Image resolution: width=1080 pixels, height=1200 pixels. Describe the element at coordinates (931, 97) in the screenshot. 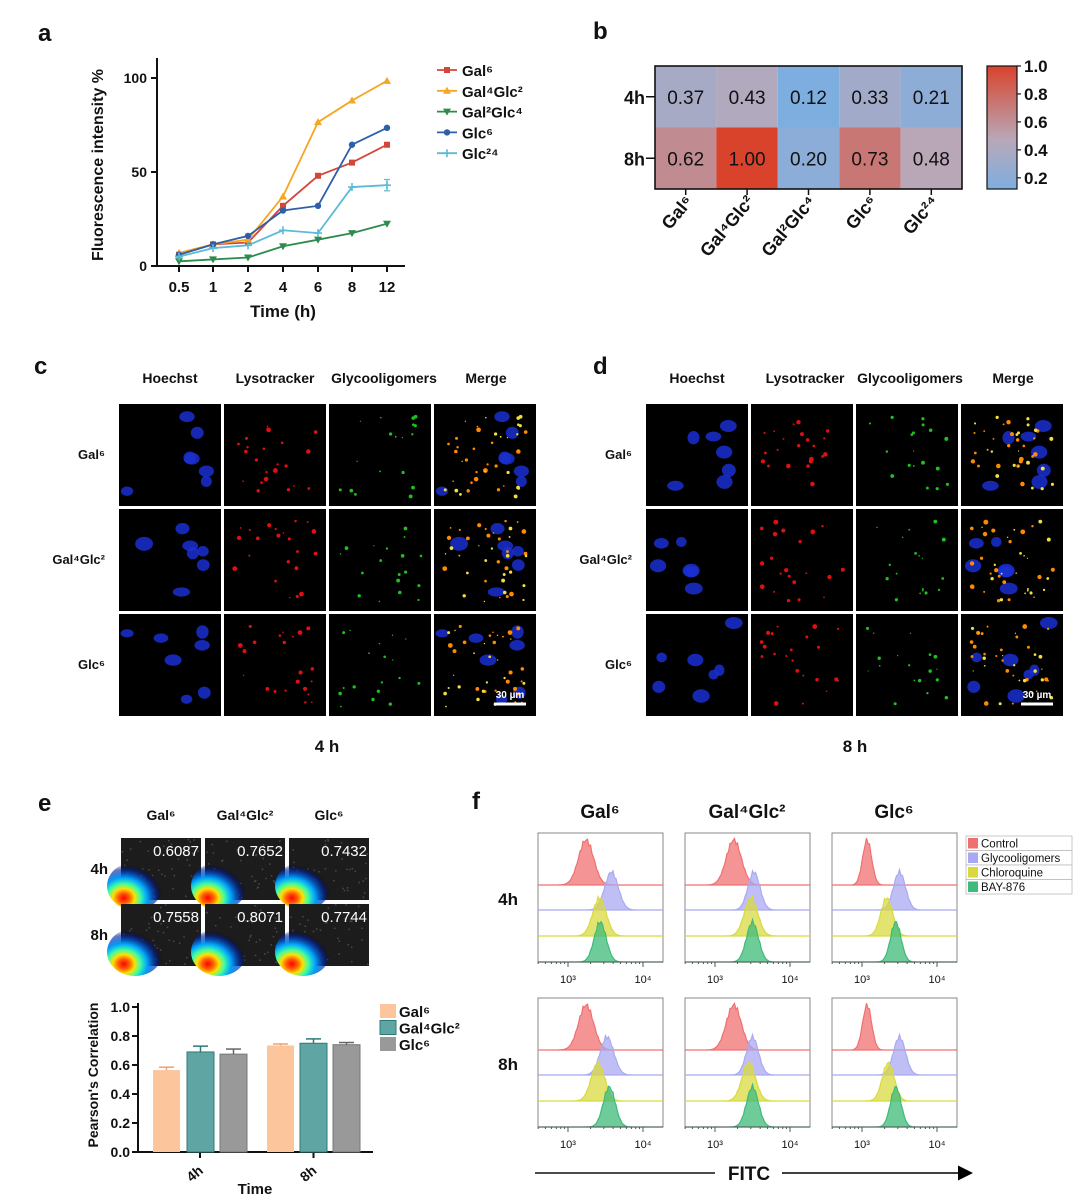

I see `heatmap-cell` at that location.